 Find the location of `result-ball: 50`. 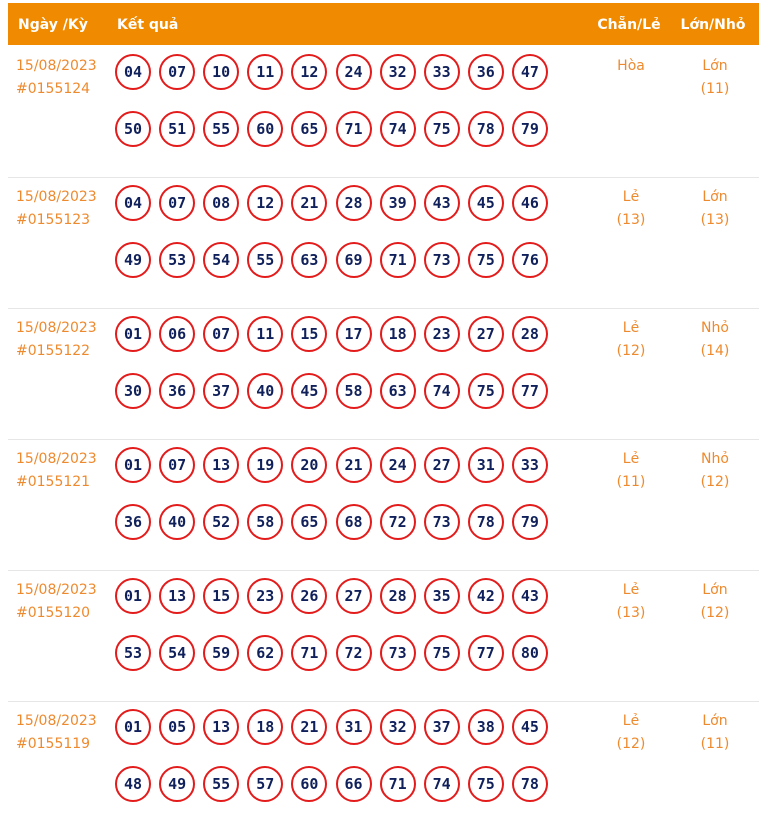

result-ball: 50 is located at coordinates (133, 129).